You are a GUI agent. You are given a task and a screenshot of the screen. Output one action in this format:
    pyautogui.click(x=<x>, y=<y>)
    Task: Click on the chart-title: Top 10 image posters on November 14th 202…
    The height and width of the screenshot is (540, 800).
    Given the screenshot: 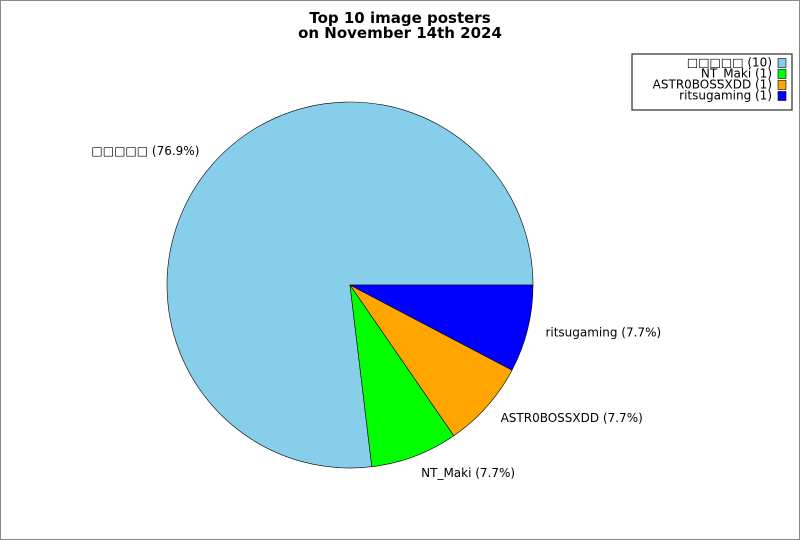 What is the action you would take?
    pyautogui.click(x=400, y=25)
    